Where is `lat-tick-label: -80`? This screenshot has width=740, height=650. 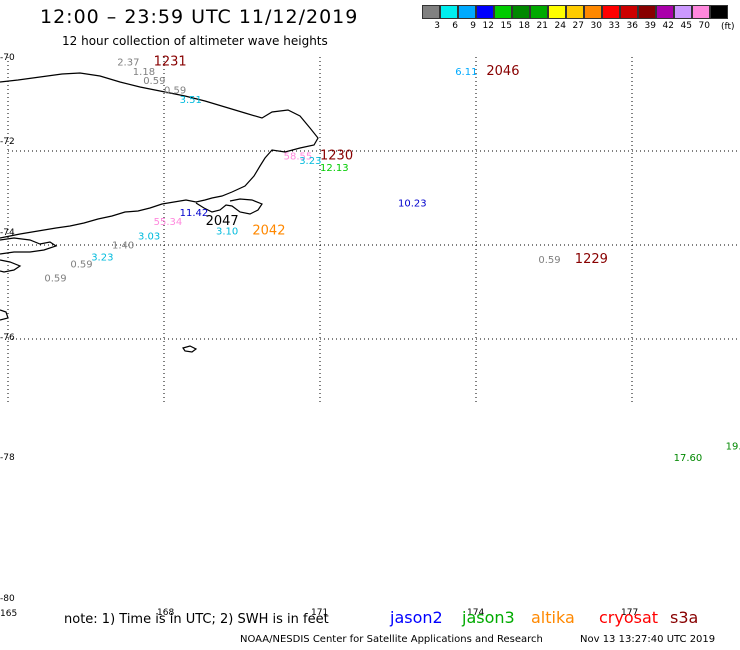 lat-tick-label: -80 is located at coordinates (7, 599).